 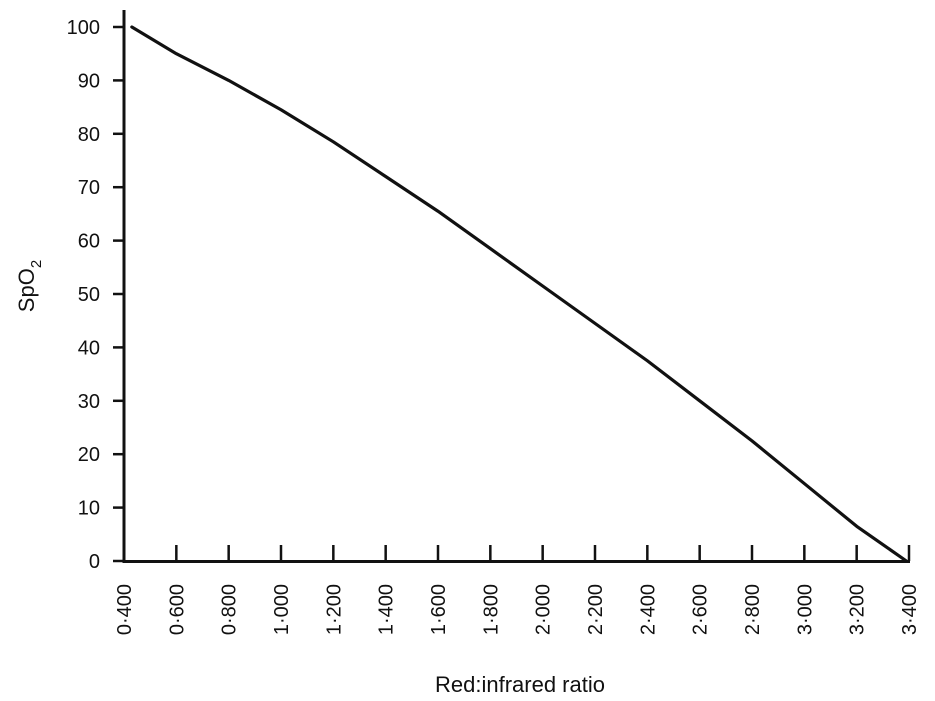 I want to click on x-tick-label: 2·600, so click(x=701, y=609).